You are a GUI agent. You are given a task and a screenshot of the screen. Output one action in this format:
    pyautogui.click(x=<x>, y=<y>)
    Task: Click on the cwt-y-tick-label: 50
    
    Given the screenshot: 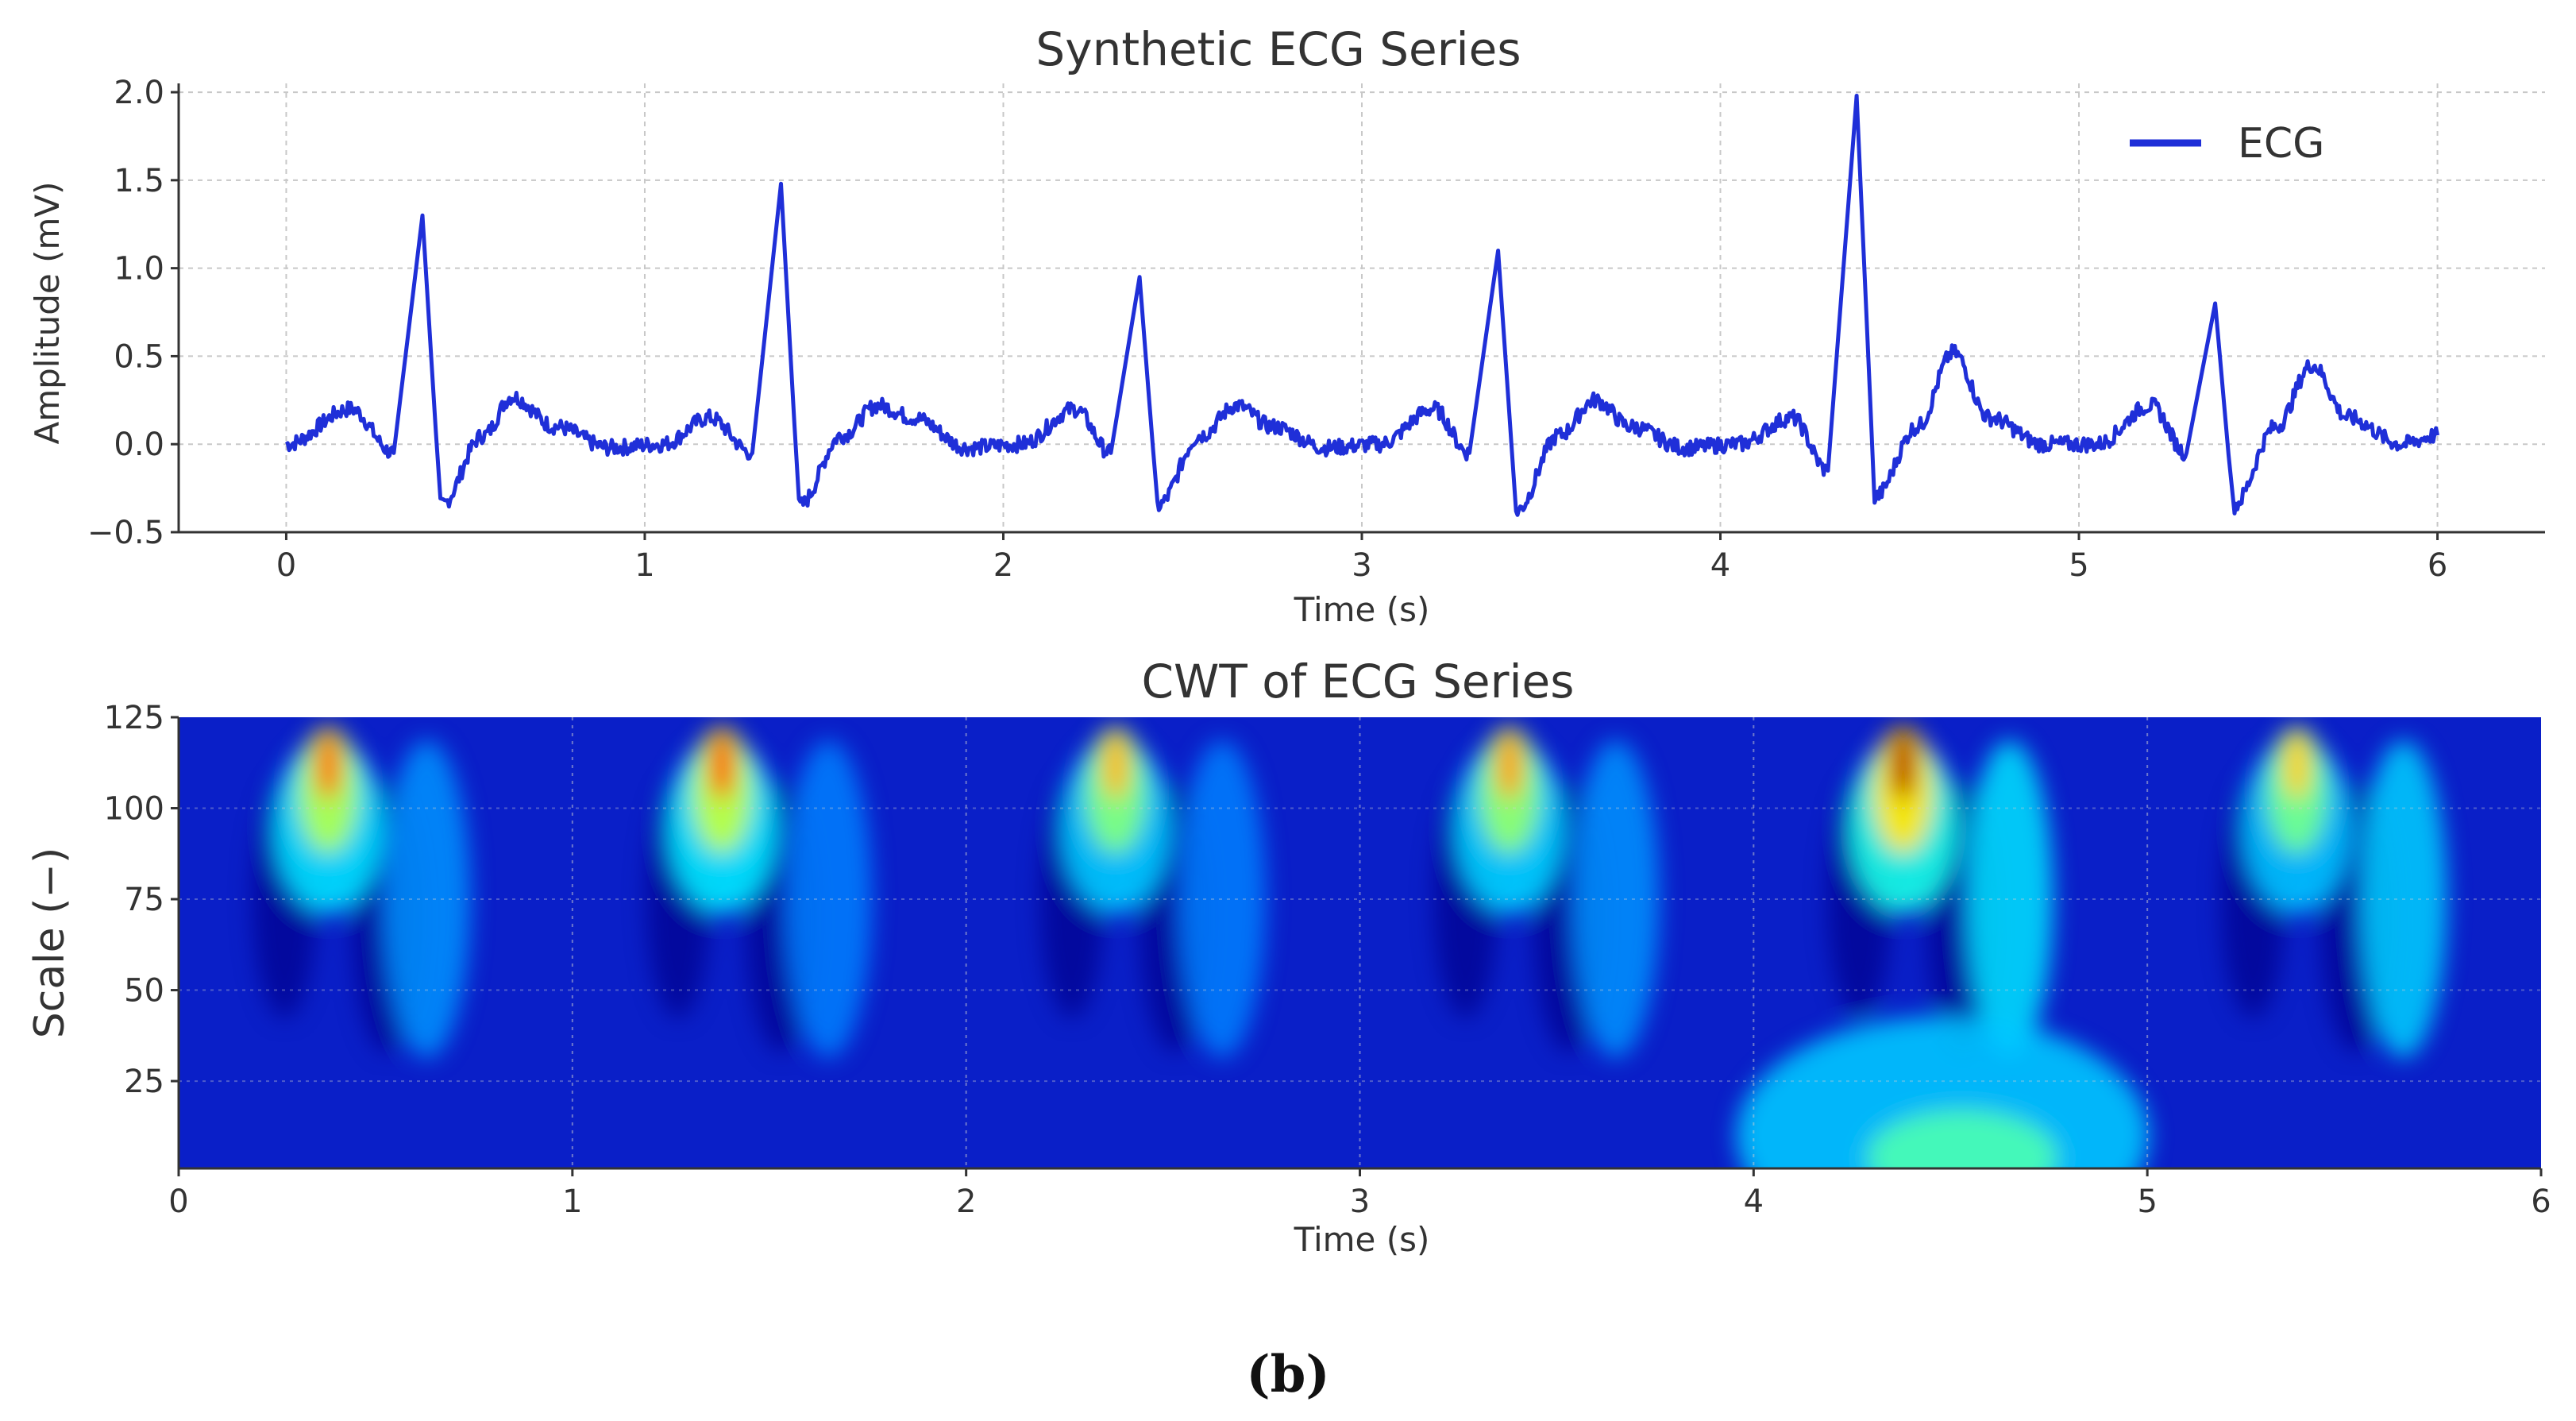 What is the action you would take?
    pyautogui.click(x=144, y=992)
    